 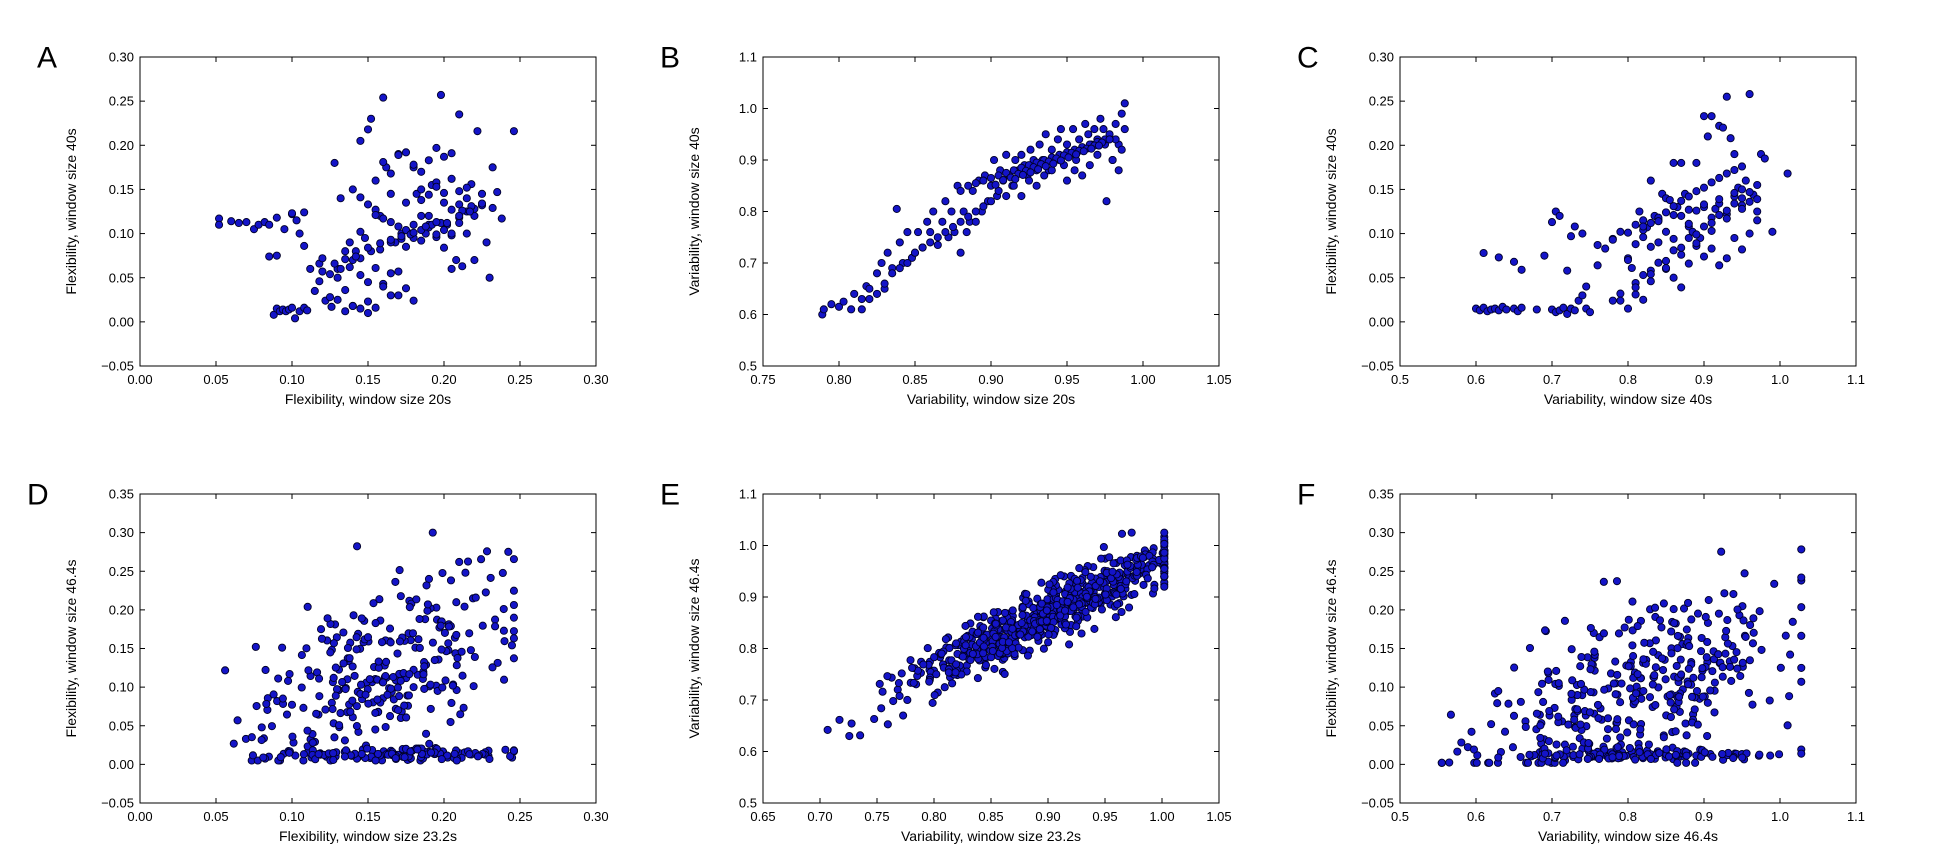 What do you see at coordinates (368, 399) in the screenshot?
I see `x-axis-label: Flexibility, window size 20s` at bounding box center [368, 399].